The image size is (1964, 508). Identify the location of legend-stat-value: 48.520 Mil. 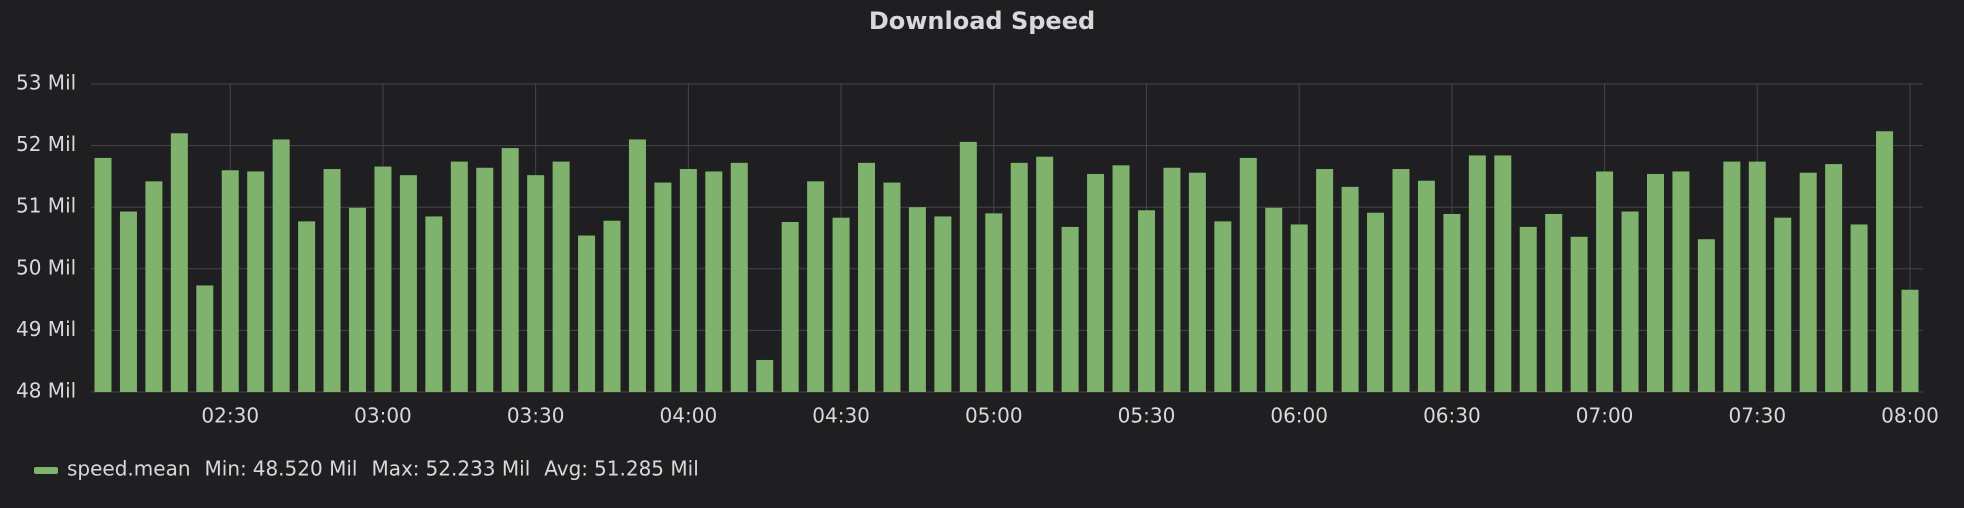
(305, 469).